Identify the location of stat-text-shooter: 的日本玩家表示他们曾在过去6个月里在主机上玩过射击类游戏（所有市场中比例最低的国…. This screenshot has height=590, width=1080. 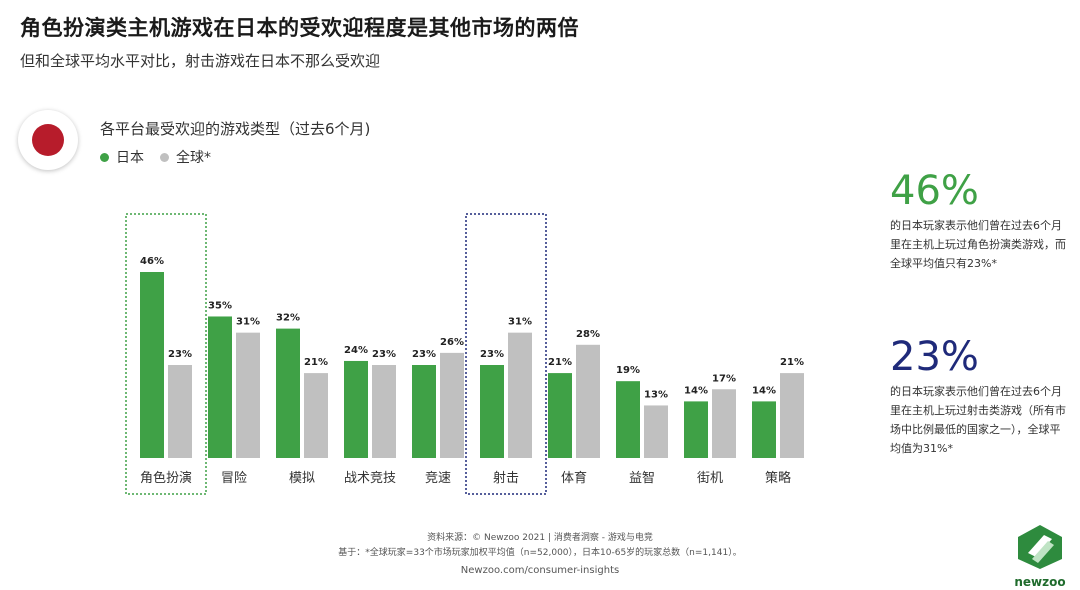
(978, 420).